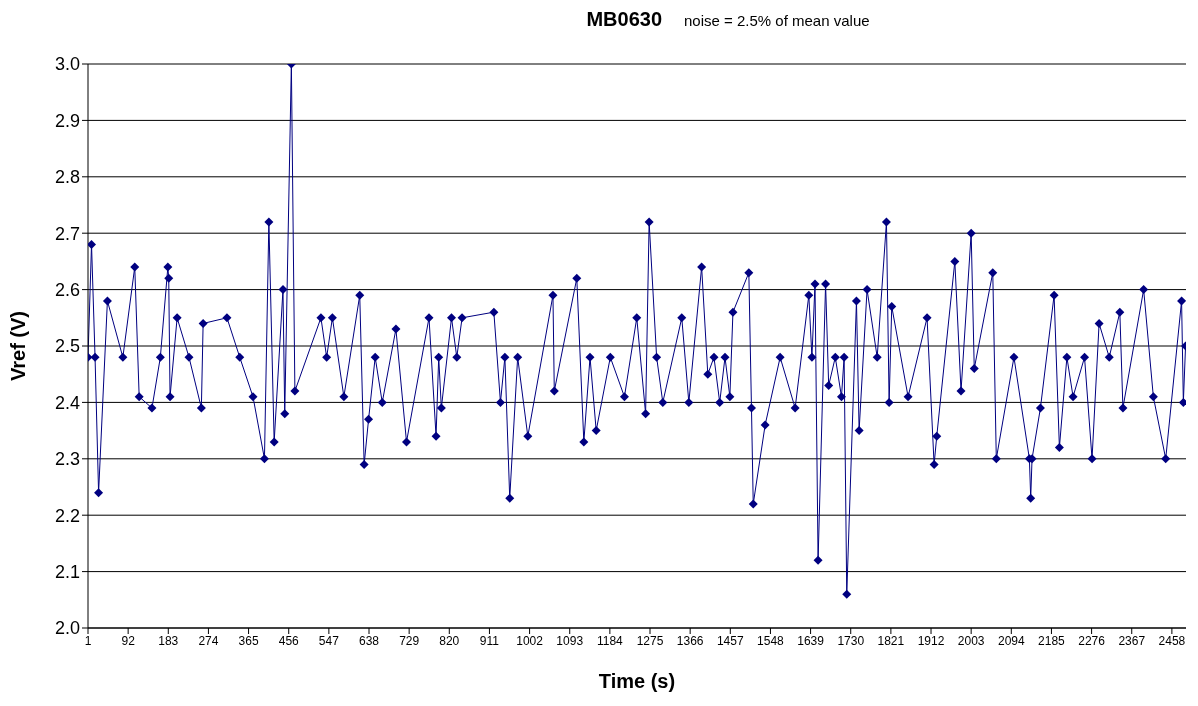 This screenshot has width=1198, height=706. Describe the element at coordinates (1172, 640) in the screenshot. I see `x-tick-label: 2458` at that location.